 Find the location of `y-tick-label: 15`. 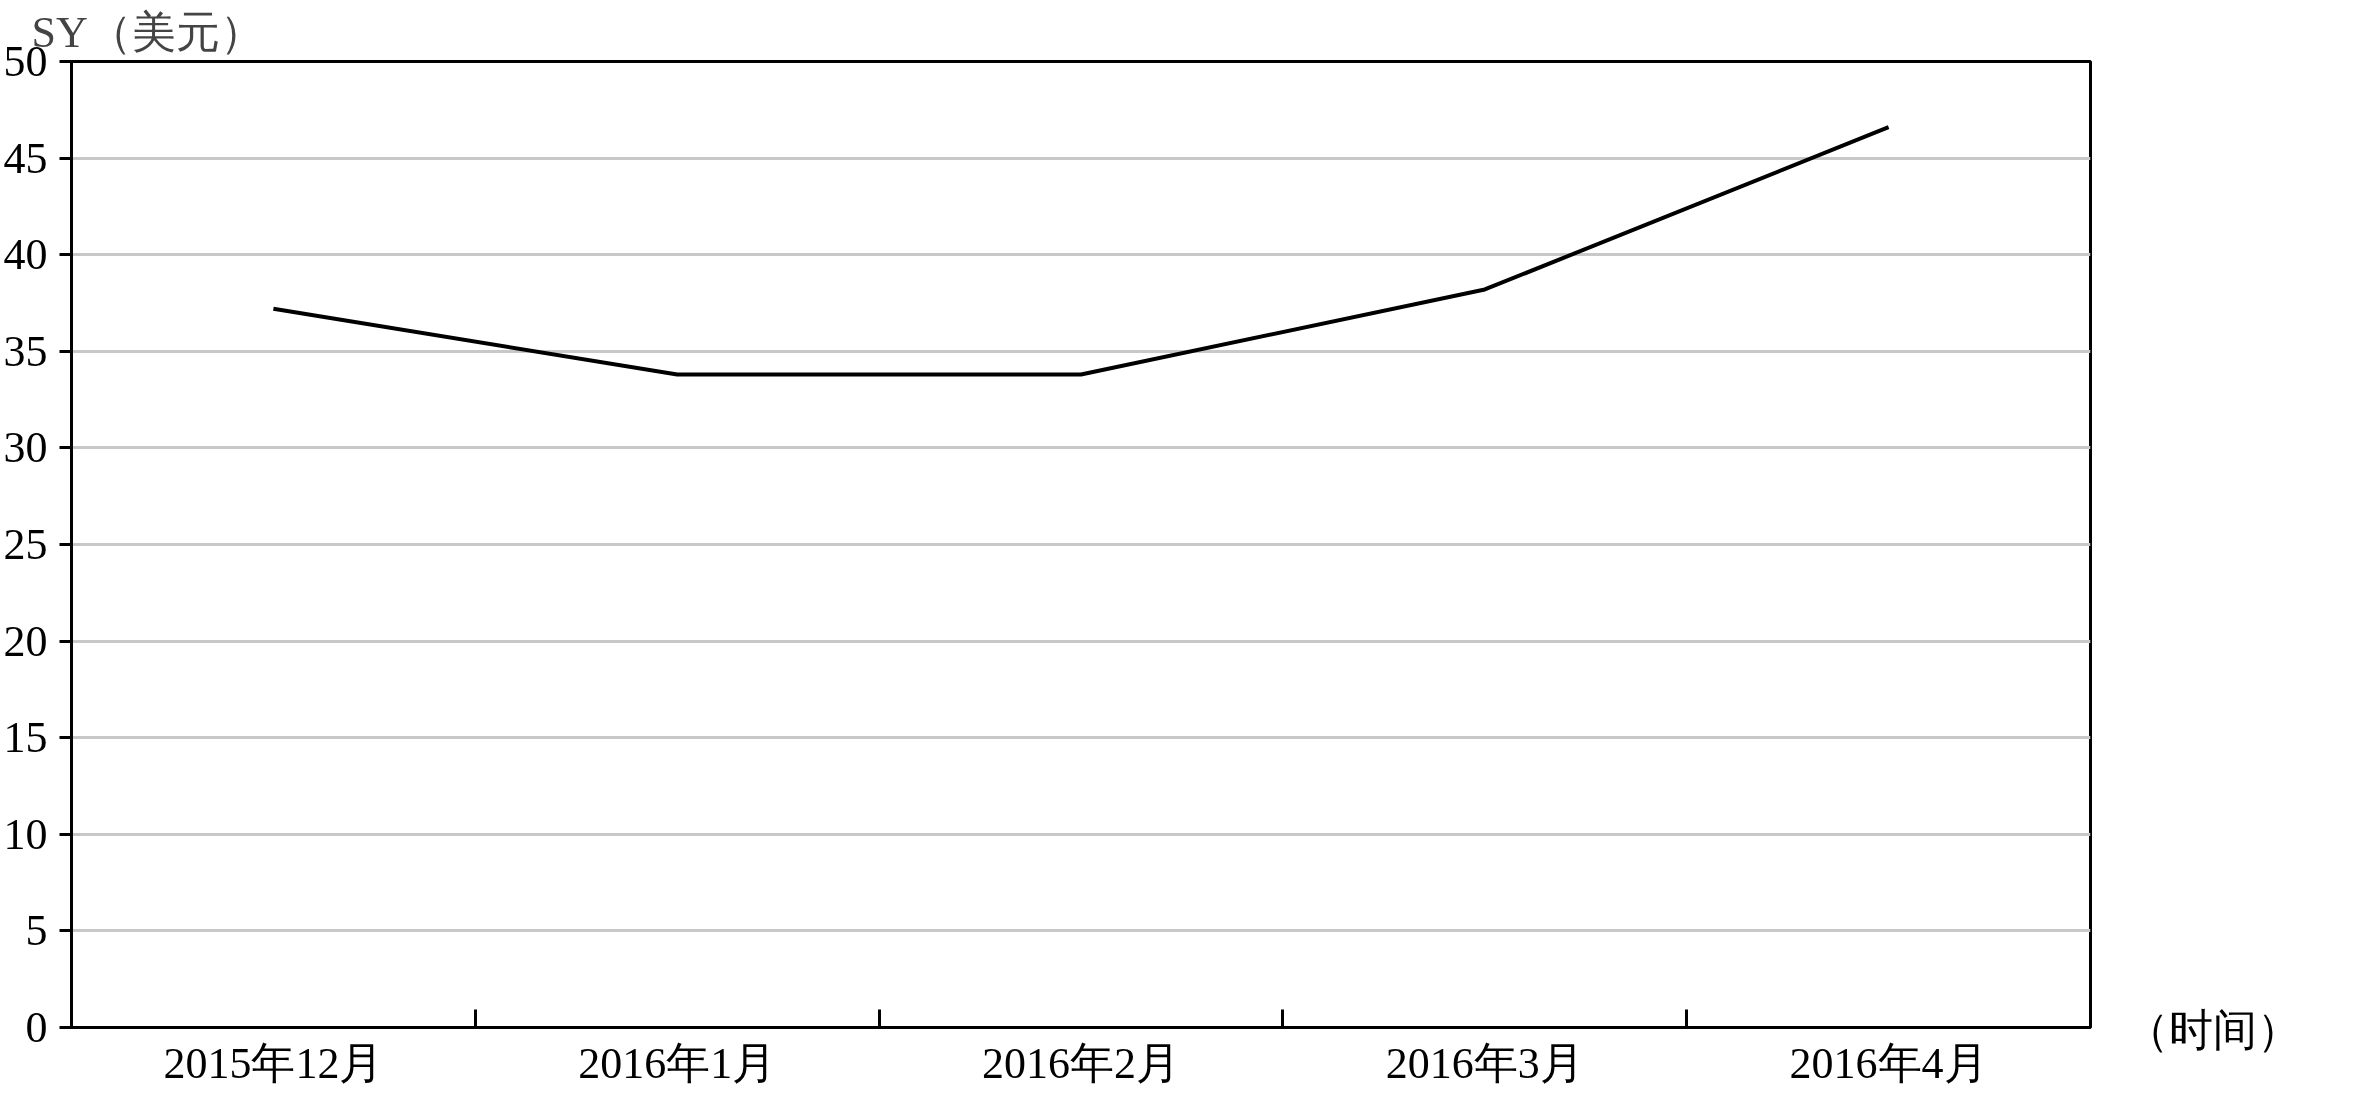

y-tick-label: 15 is located at coordinates (25, 738).